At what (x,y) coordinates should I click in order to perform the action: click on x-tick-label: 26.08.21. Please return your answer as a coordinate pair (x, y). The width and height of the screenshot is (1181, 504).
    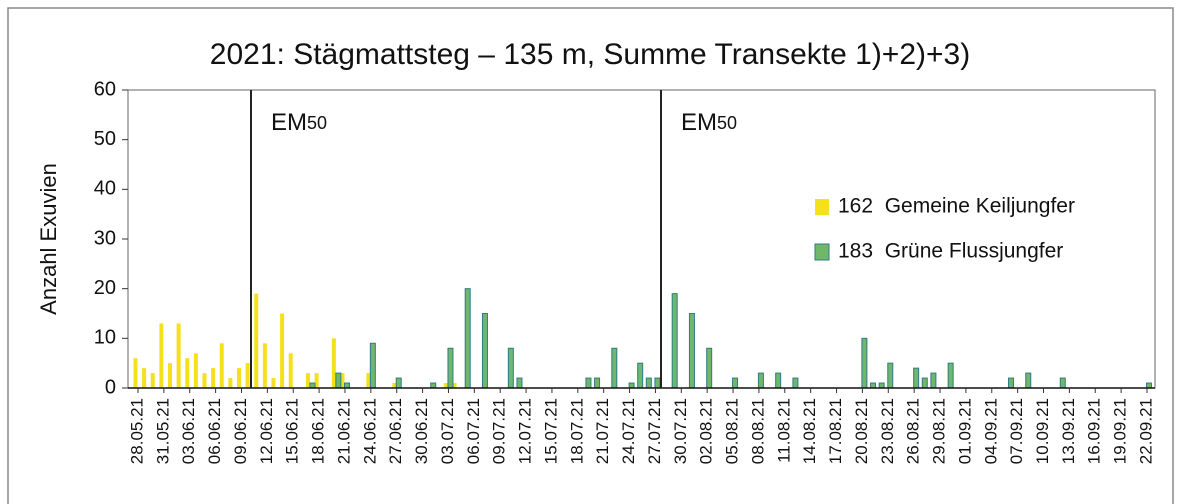
    Looking at the image, I should click on (913, 431).